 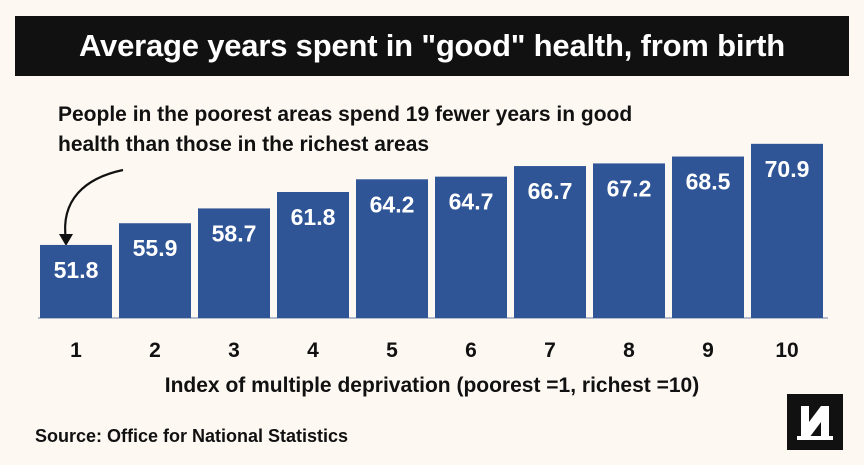 I want to click on x-tick-label: 9, so click(x=708, y=350).